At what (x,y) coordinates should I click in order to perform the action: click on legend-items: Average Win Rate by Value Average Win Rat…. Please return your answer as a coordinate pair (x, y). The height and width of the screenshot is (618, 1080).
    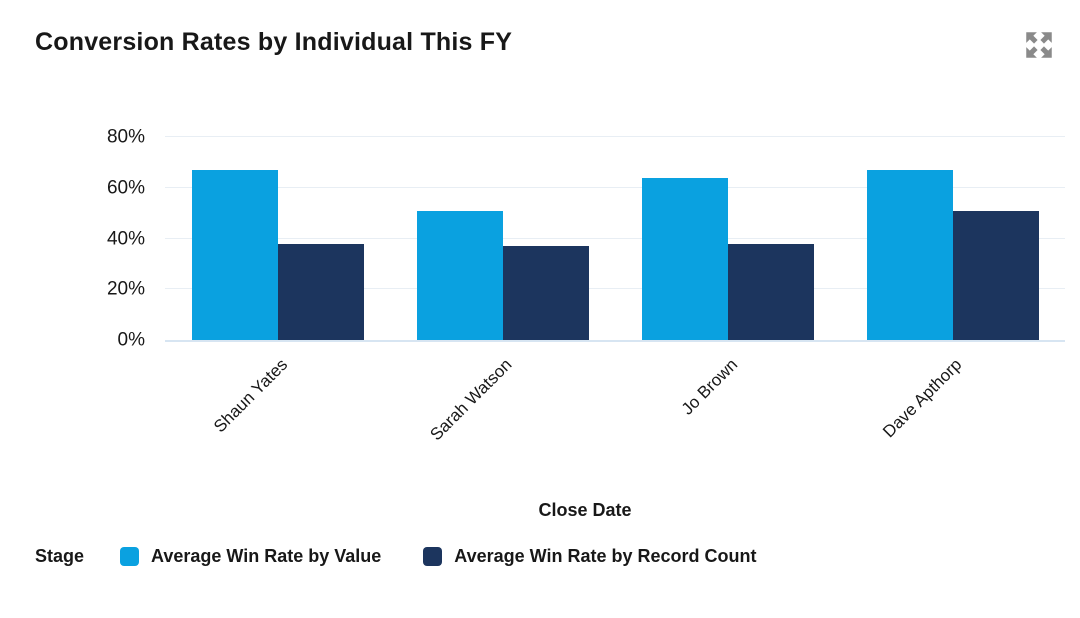
    Looking at the image, I should click on (438, 556).